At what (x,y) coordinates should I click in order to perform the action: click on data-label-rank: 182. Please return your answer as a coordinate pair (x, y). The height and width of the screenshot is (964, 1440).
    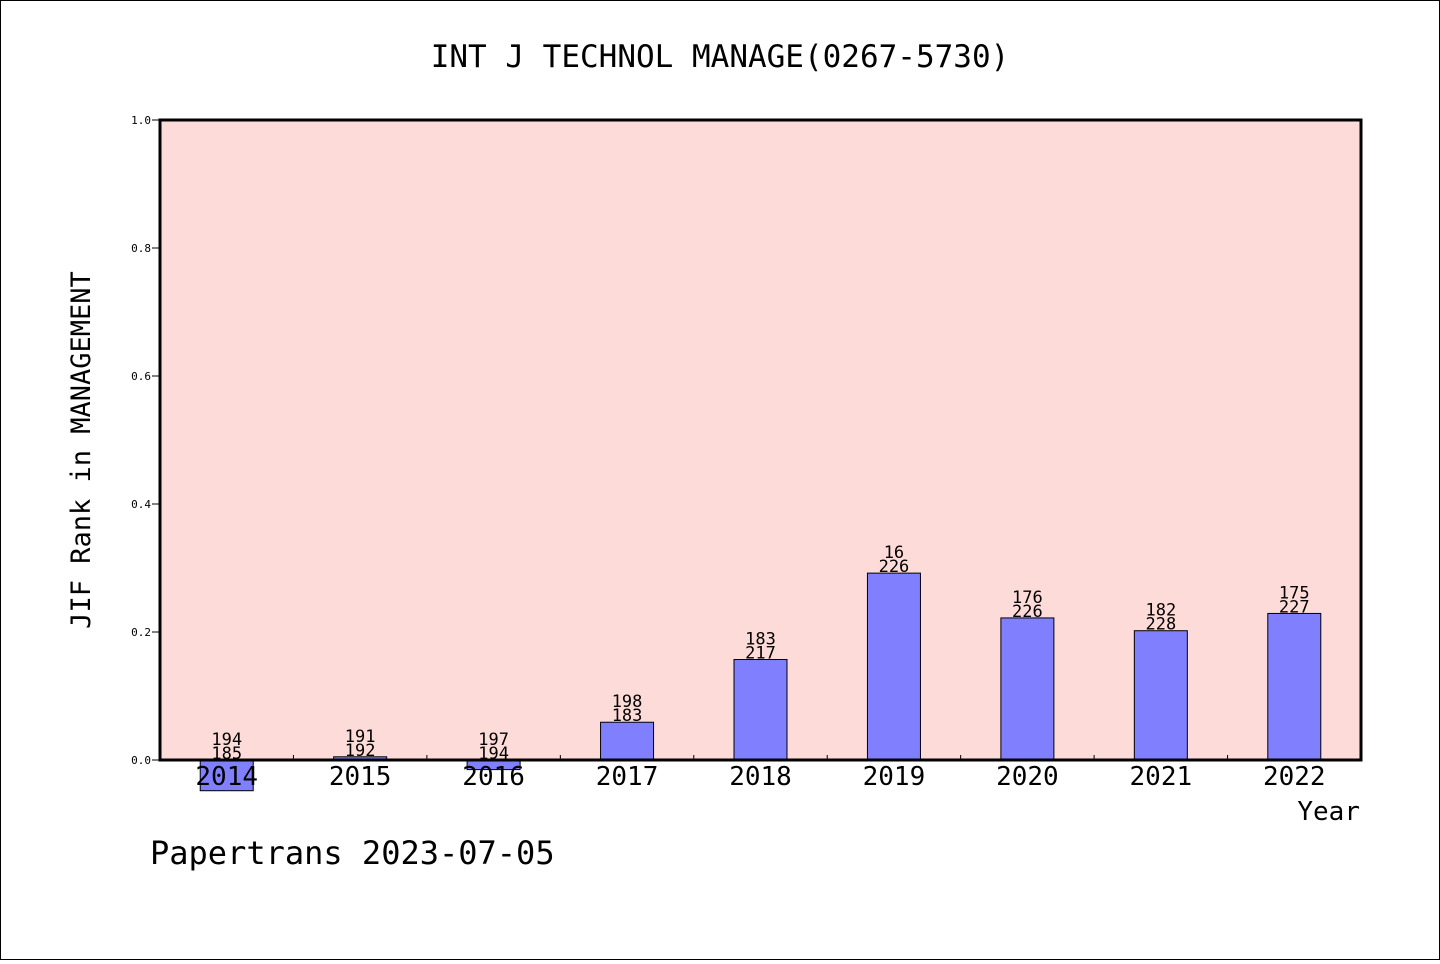
    Looking at the image, I should click on (1160, 611).